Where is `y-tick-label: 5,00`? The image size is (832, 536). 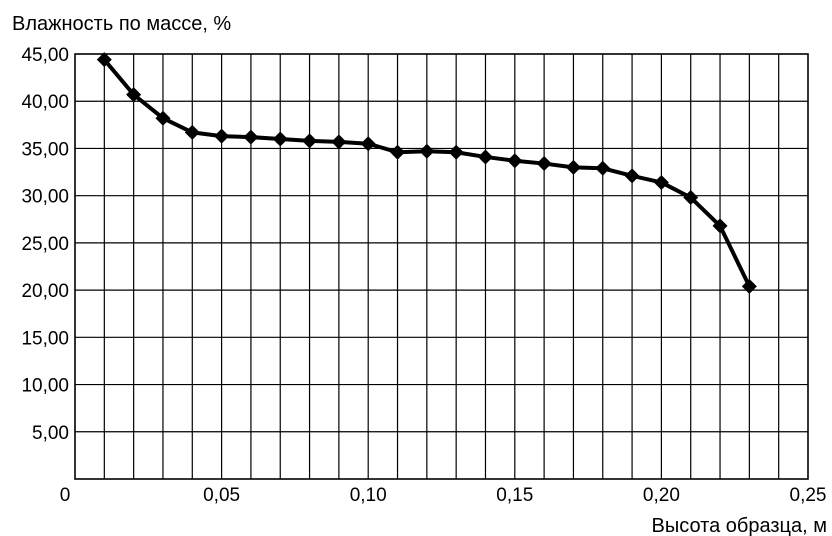
y-tick-label: 5,00 is located at coordinates (50, 433).